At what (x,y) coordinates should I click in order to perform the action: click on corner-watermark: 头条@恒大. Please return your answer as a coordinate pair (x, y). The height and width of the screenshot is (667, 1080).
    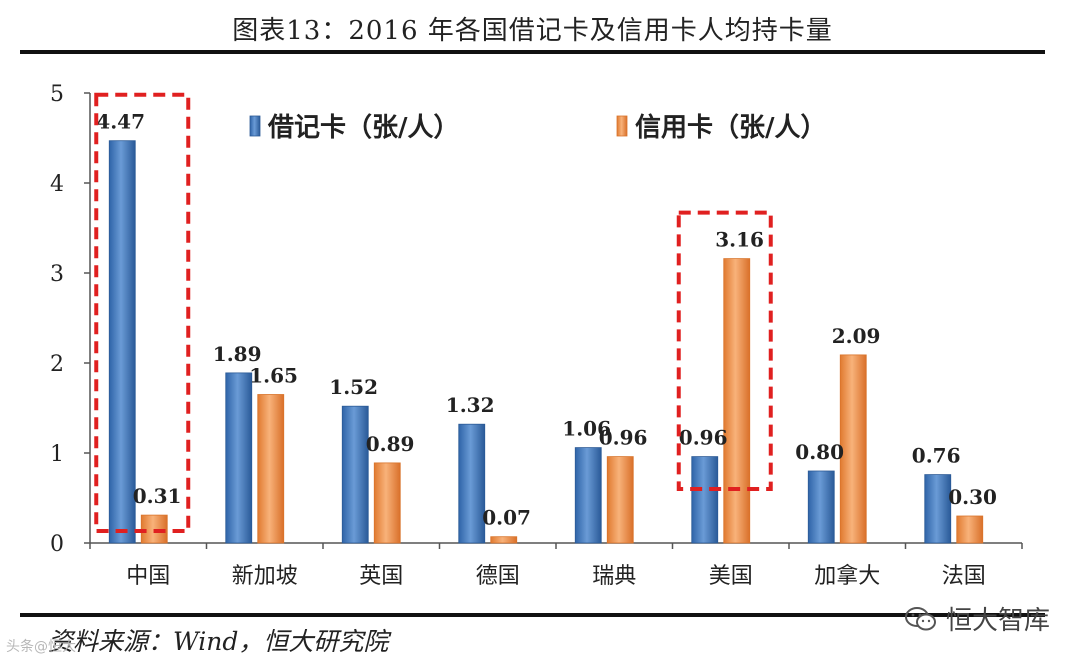
    Looking at the image, I should click on (41, 647).